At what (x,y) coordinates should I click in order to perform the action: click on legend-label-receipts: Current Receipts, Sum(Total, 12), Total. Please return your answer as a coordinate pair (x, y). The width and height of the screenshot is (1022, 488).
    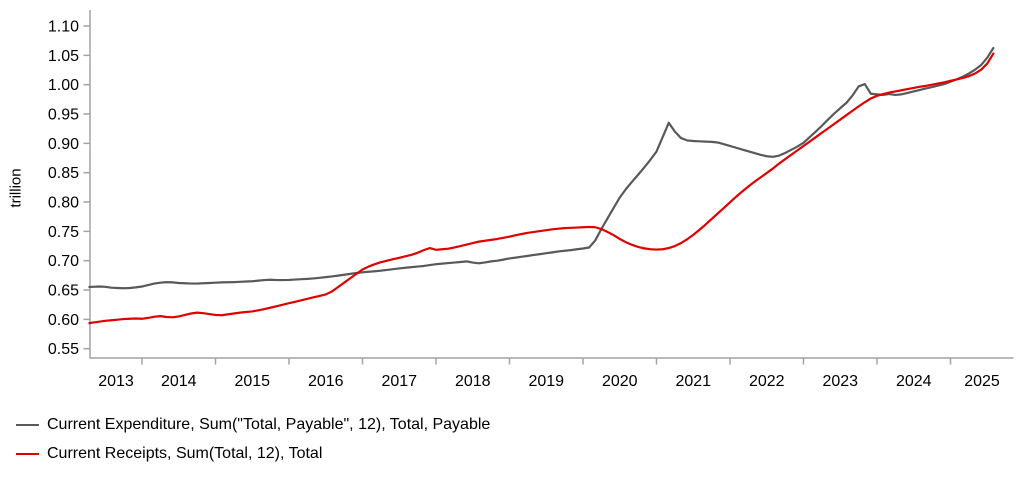
    Looking at the image, I should click on (185, 453).